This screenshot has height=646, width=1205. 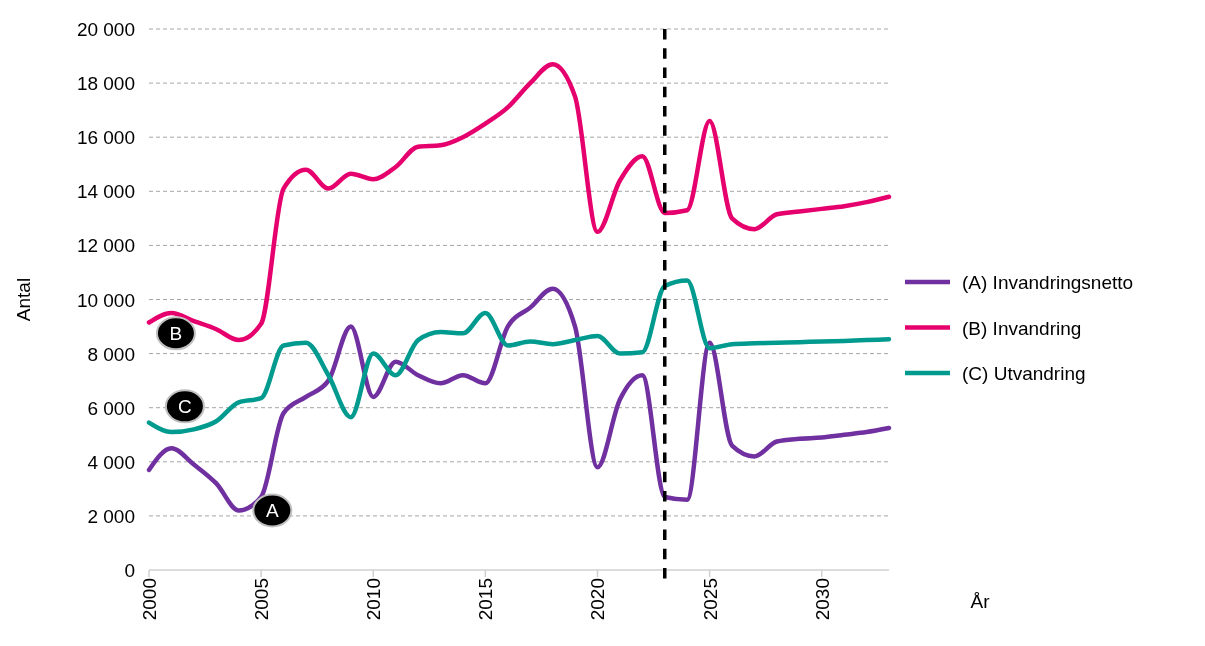 I want to click on y-tick-label: 16 000, so click(x=105, y=138).